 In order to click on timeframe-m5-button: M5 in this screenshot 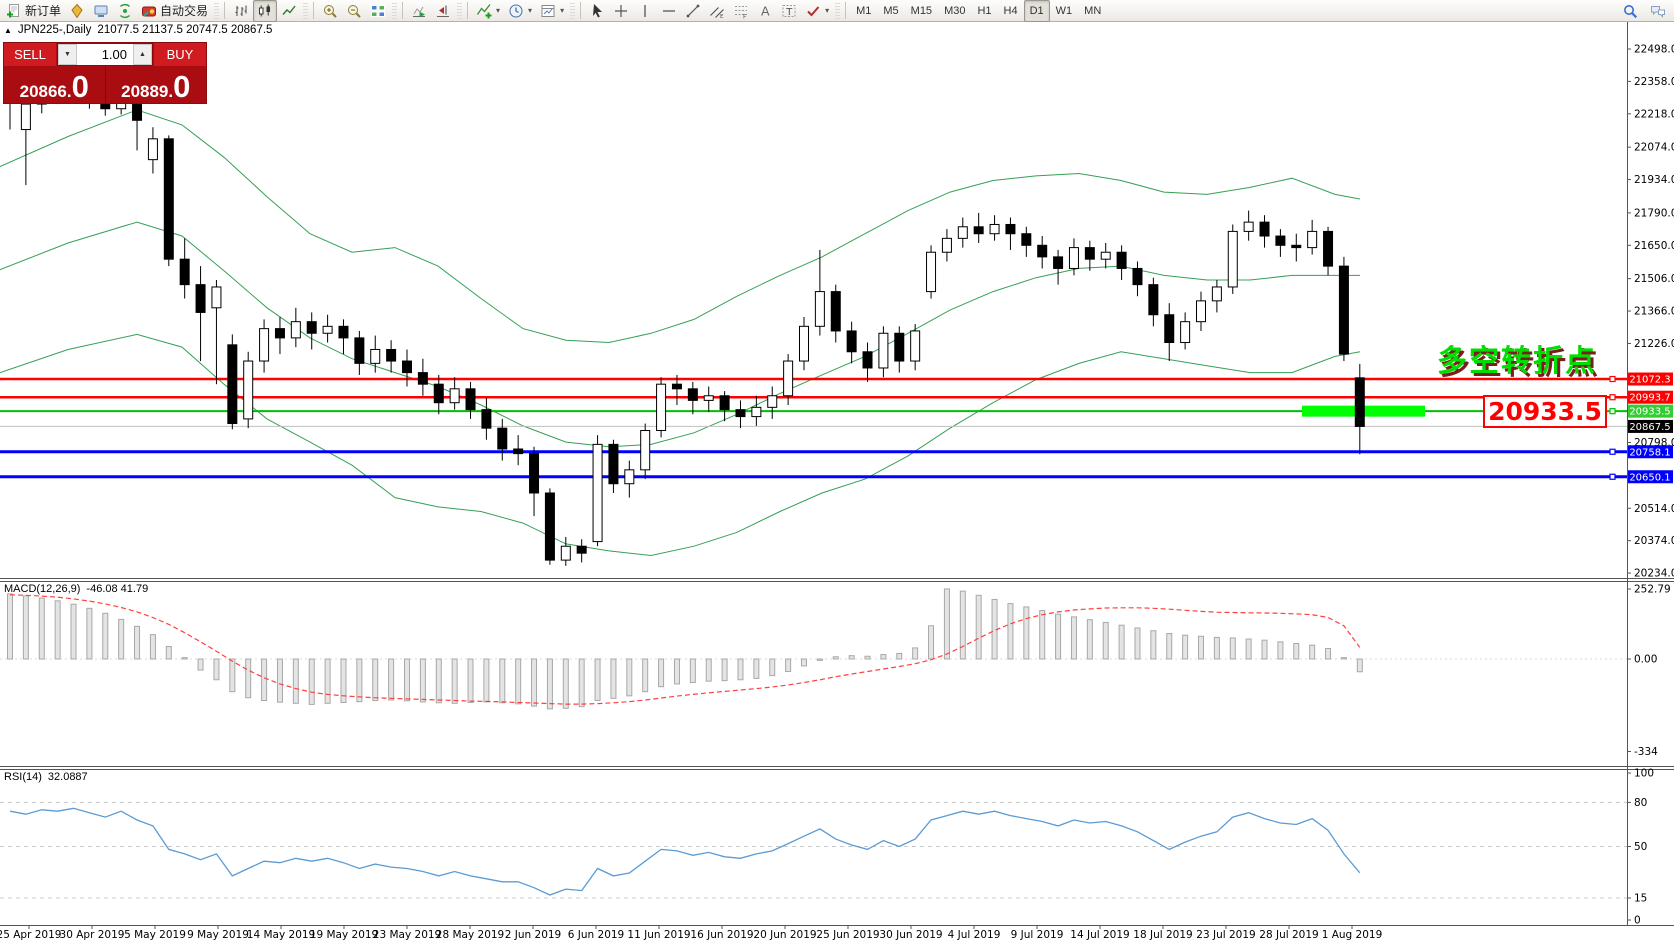, I will do `click(890, 11)`.